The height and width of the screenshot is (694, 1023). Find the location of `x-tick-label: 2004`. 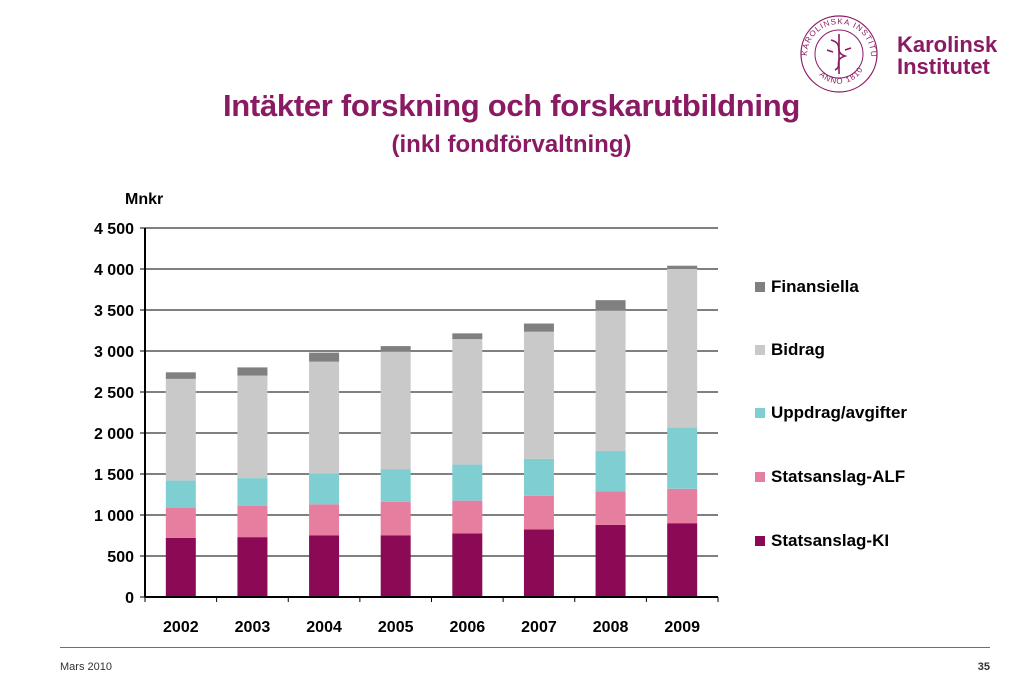

x-tick-label: 2004 is located at coordinates (324, 627).